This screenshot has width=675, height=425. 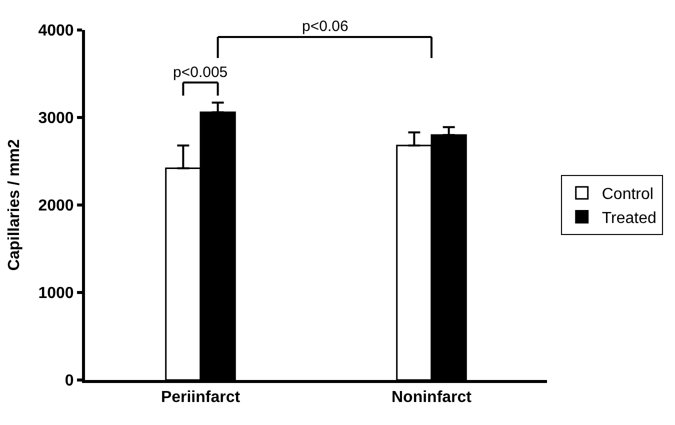 I want to click on y-tick-label: 2000, so click(x=56, y=206).